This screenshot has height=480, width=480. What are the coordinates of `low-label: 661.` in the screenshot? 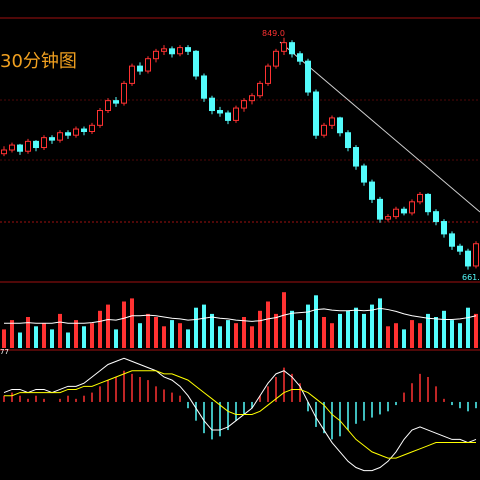 It's located at (471, 277).